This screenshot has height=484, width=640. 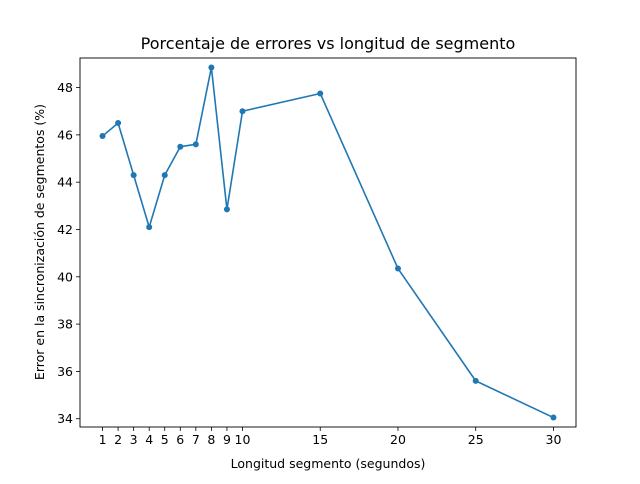 What do you see at coordinates (65, 371) in the screenshot?
I see `y-tick-label-36: 36` at bounding box center [65, 371].